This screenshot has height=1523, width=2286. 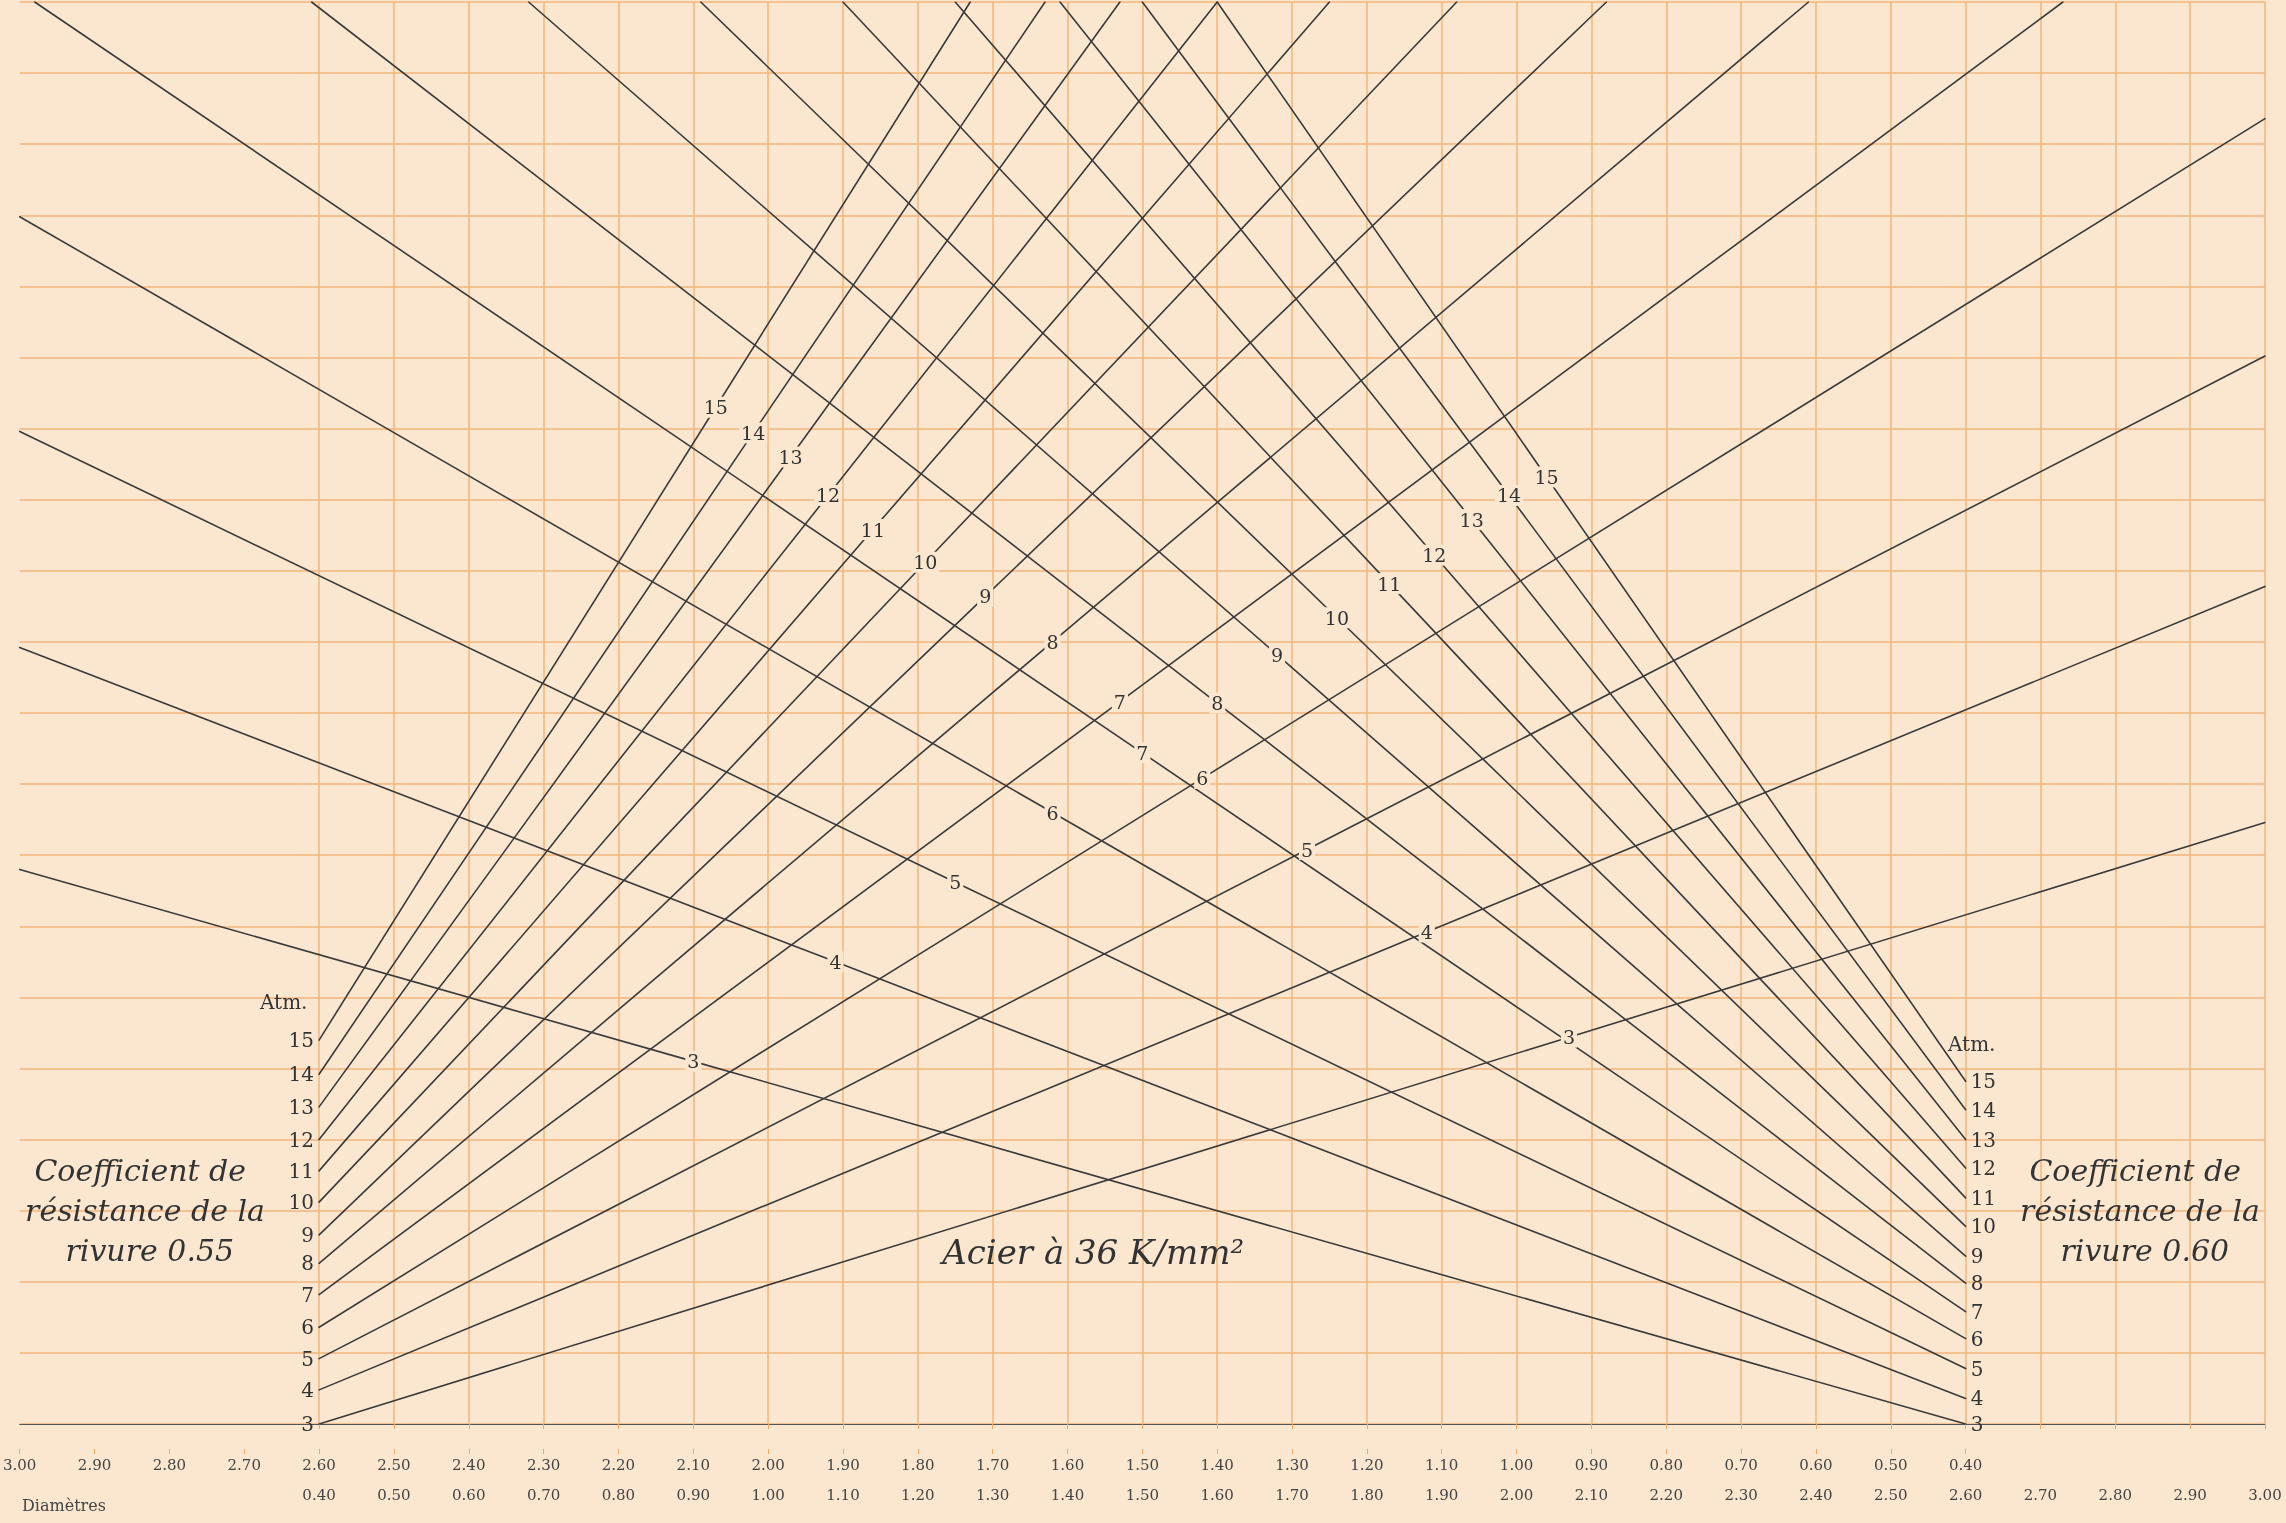 What do you see at coordinates (94, 1464) in the screenshot?
I see `x2-tick-label: 2.90` at bounding box center [94, 1464].